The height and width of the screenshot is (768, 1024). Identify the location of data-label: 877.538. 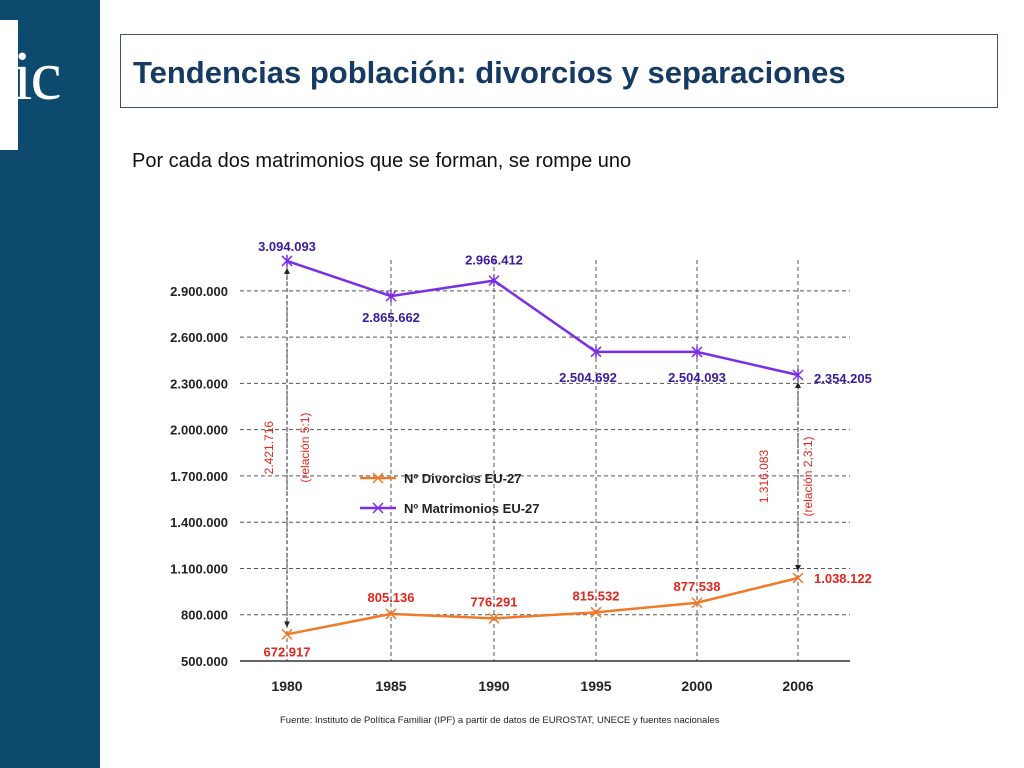
(697, 586).